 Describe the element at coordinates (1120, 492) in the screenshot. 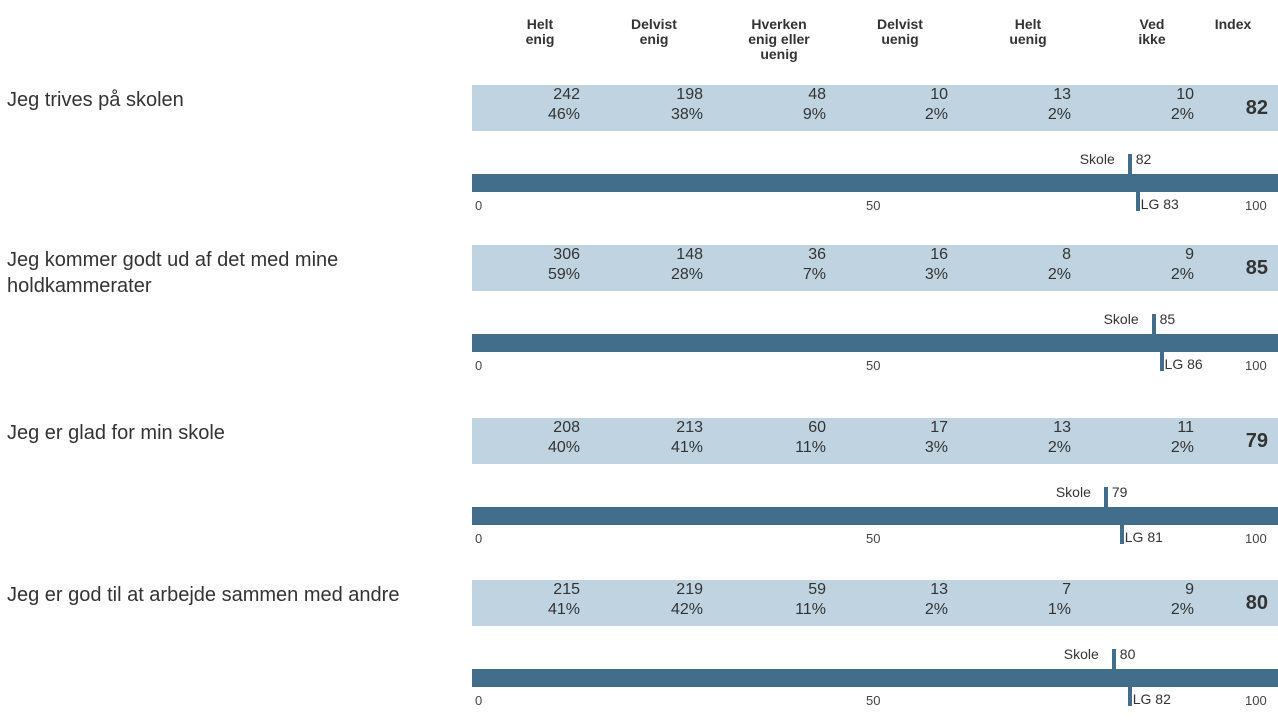

I see `school-marker-value: 79` at that location.